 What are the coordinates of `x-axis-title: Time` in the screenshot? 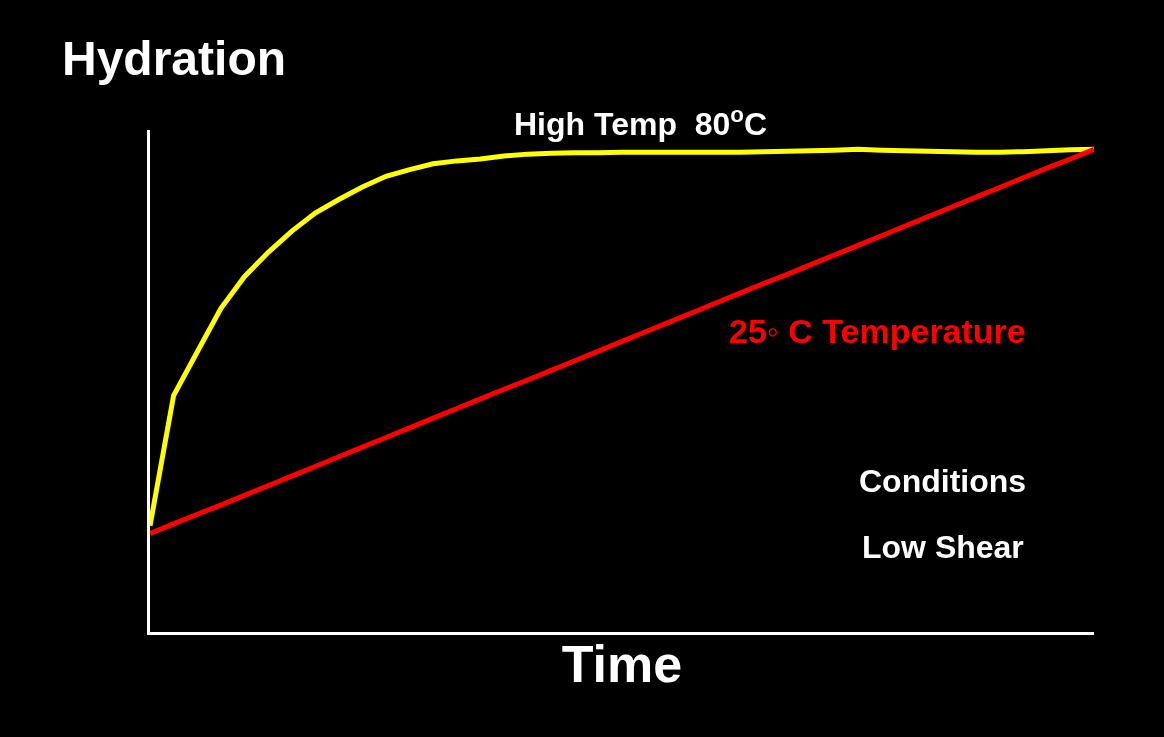 It's located at (622, 664).